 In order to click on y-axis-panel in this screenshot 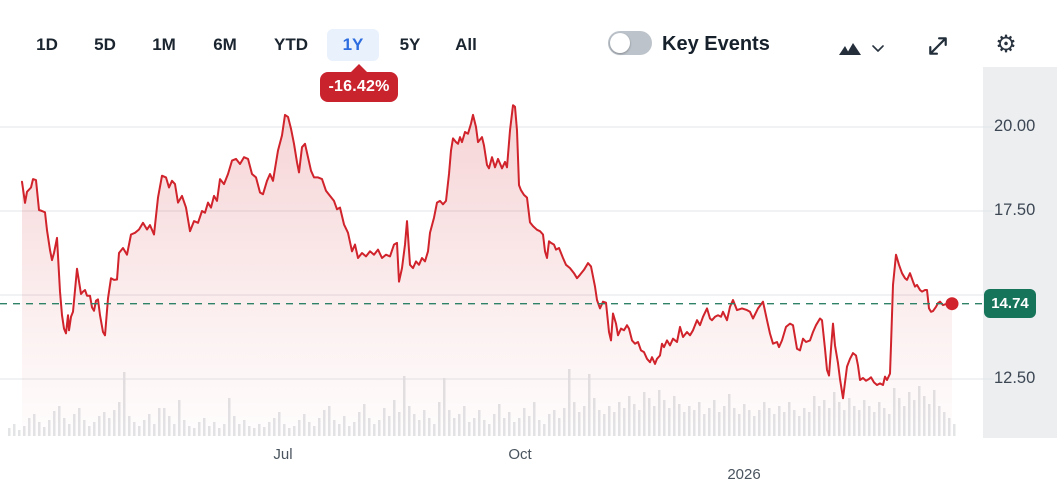, I will do `click(1020, 252)`.